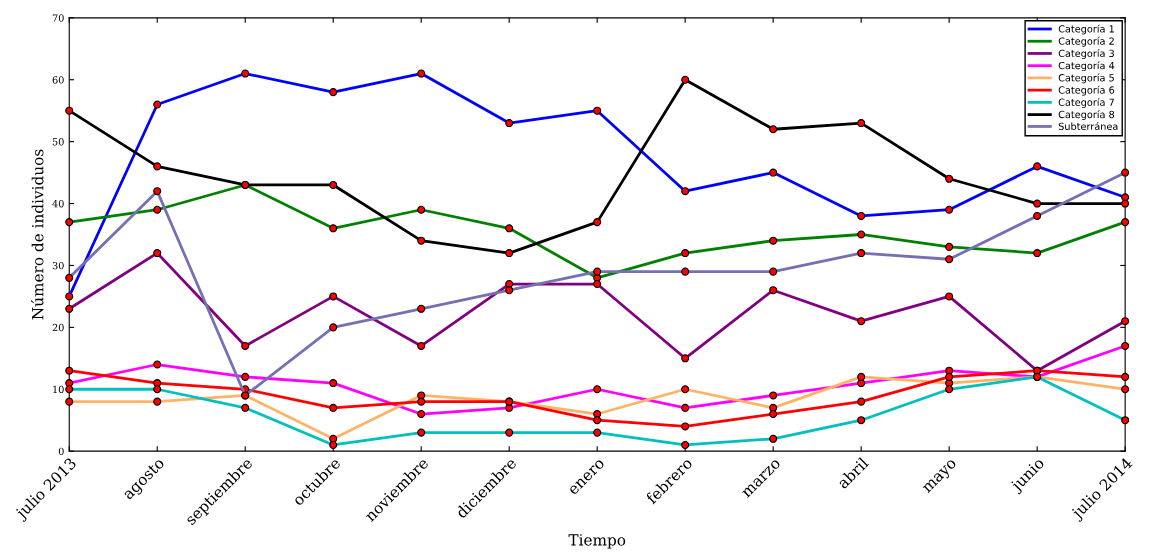 The image size is (1154, 557). What do you see at coordinates (58, 18) in the screenshot?
I see `y-tick-label: 70` at bounding box center [58, 18].